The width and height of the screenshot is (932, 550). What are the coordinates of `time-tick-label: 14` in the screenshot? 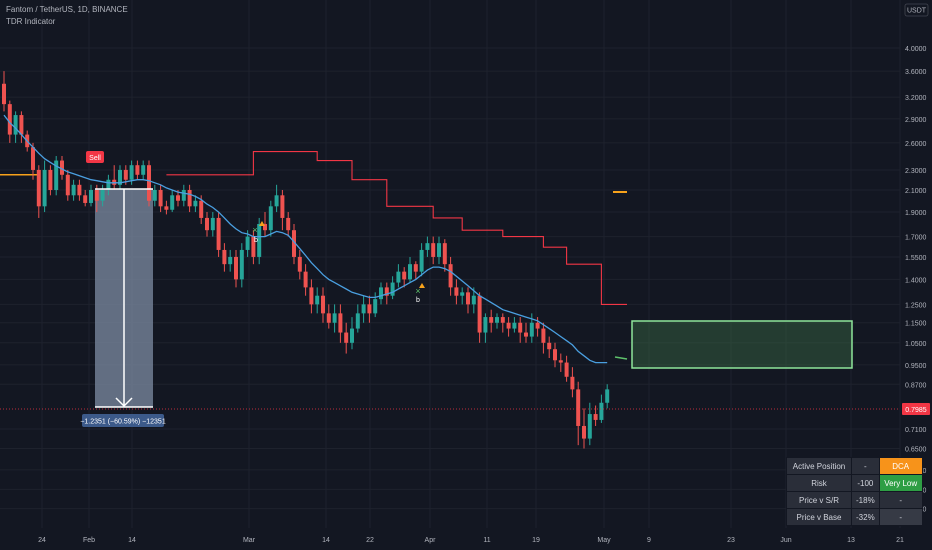 It's located at (326, 540).